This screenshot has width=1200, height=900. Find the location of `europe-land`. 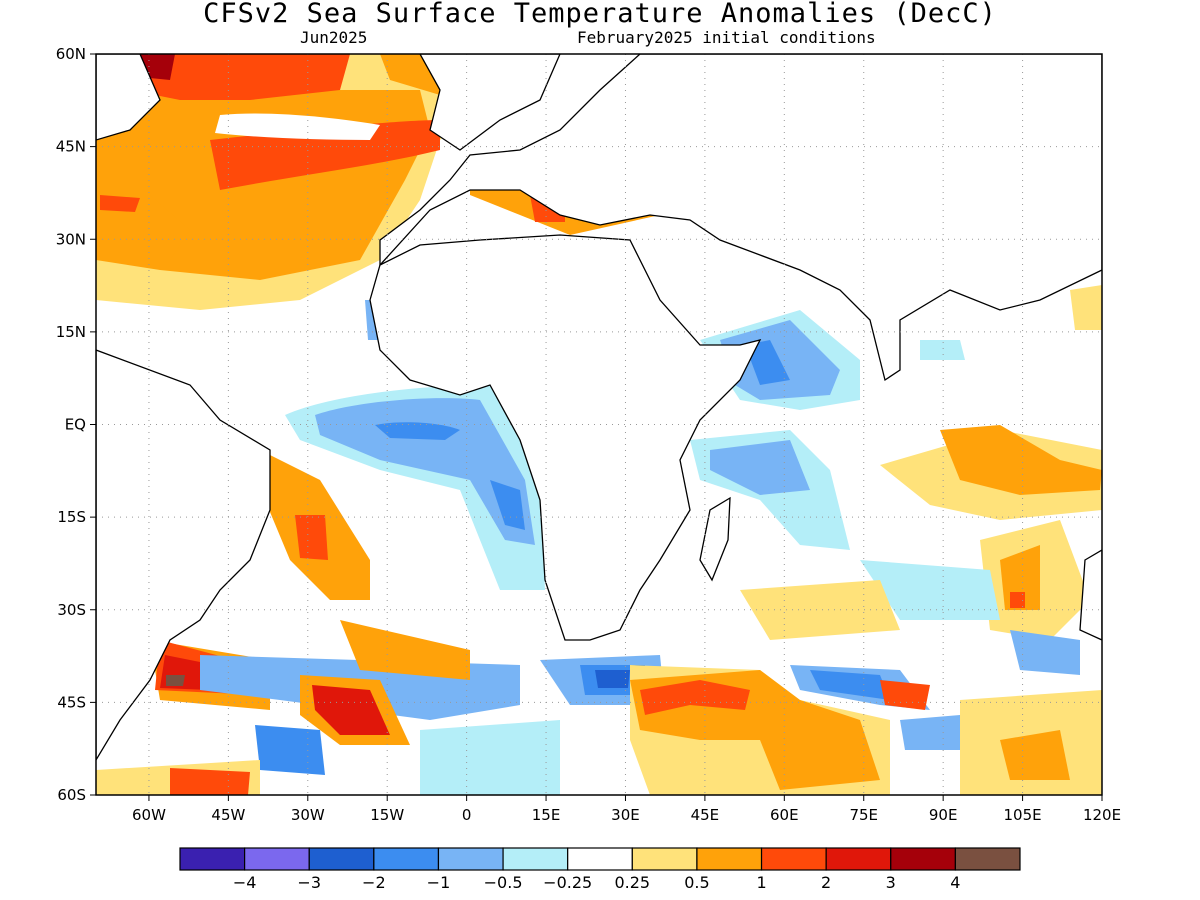

europe-land is located at coordinates (490, 102).